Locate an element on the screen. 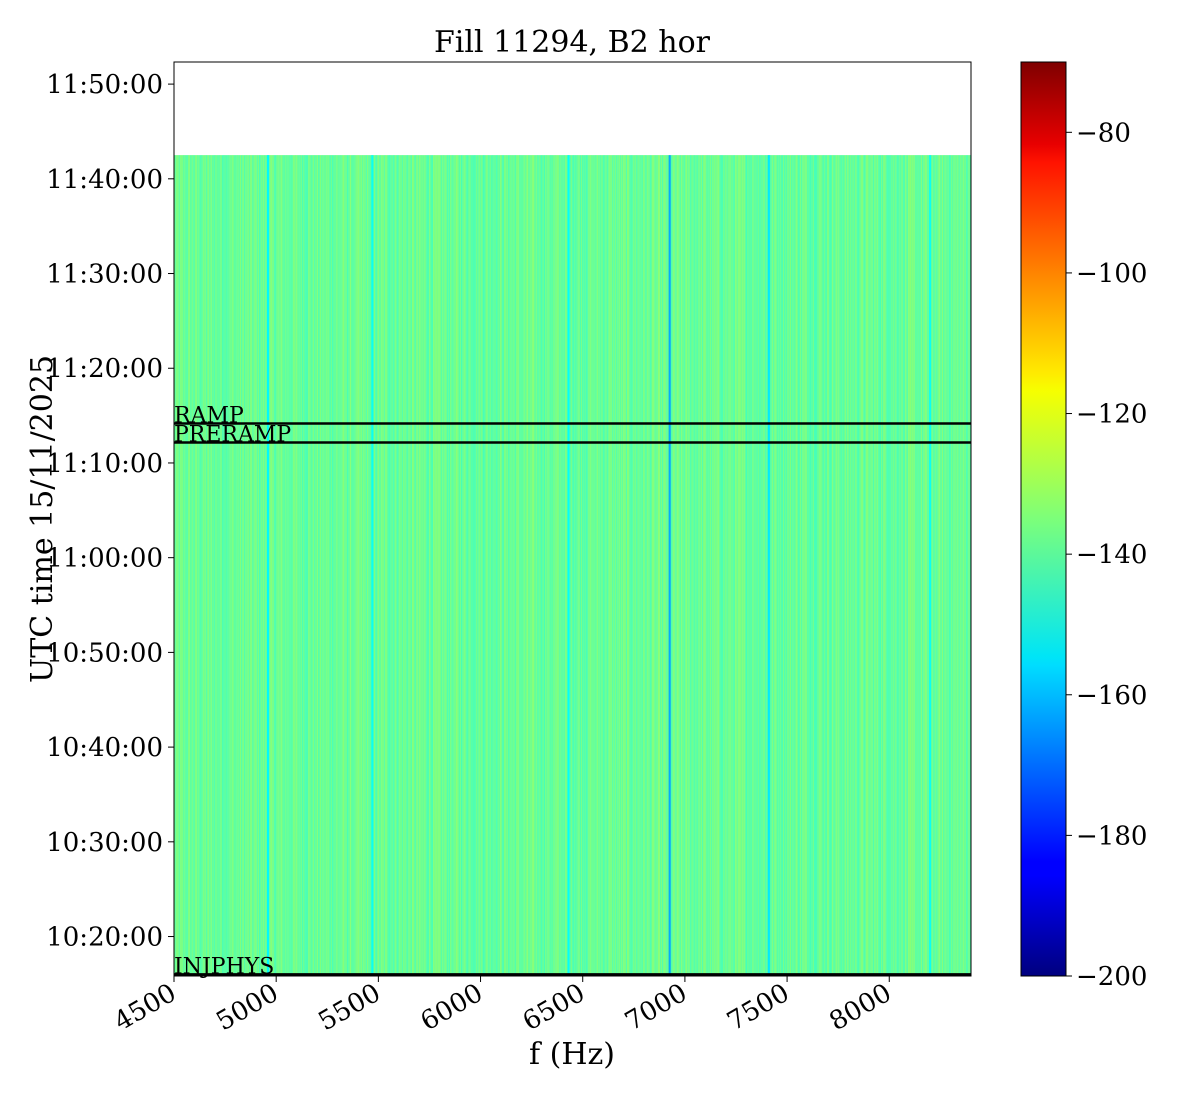  y-tick-label: 10:20:00 is located at coordinates (104, 938).